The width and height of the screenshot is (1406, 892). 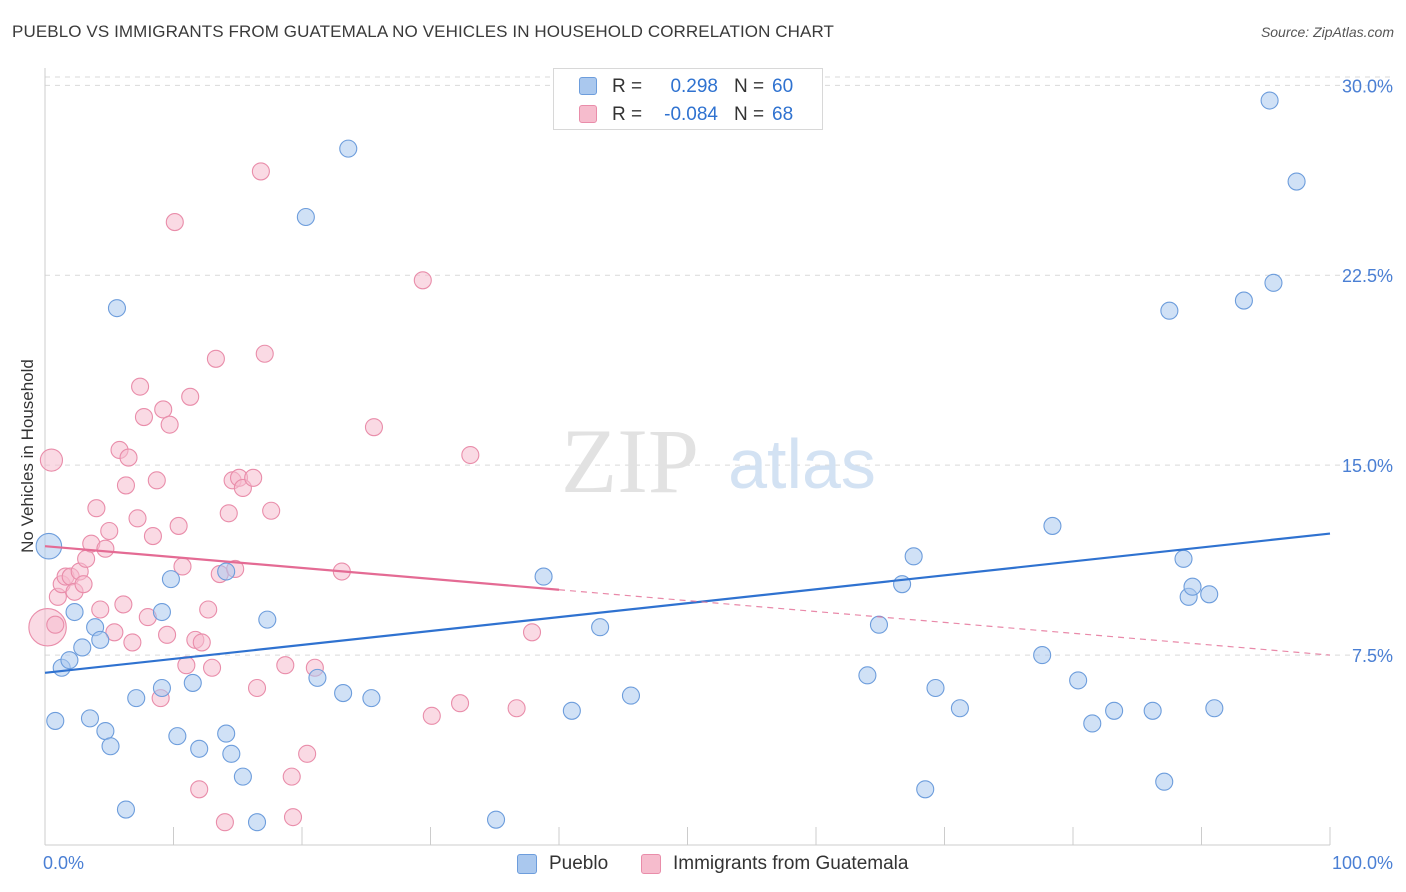 I want to click on y-tick-label: 22.5%, so click(x=1367, y=276).